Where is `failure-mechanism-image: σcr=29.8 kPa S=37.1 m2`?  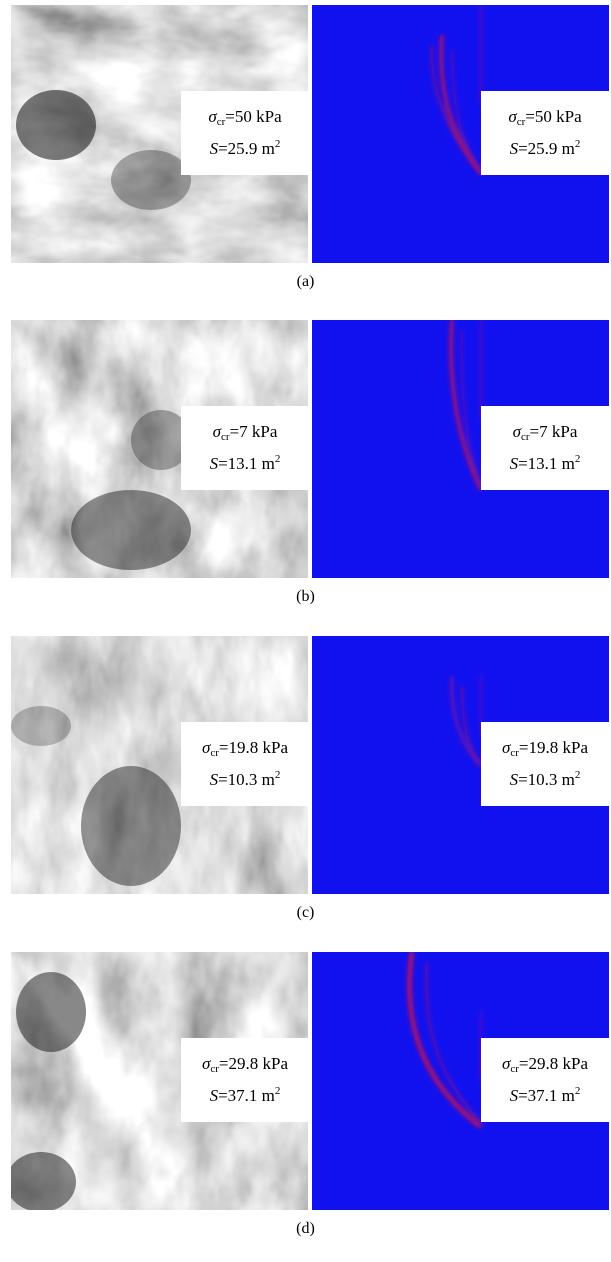 failure-mechanism-image: σcr=29.8 kPa S=37.1 m2 is located at coordinates (460, 1081).